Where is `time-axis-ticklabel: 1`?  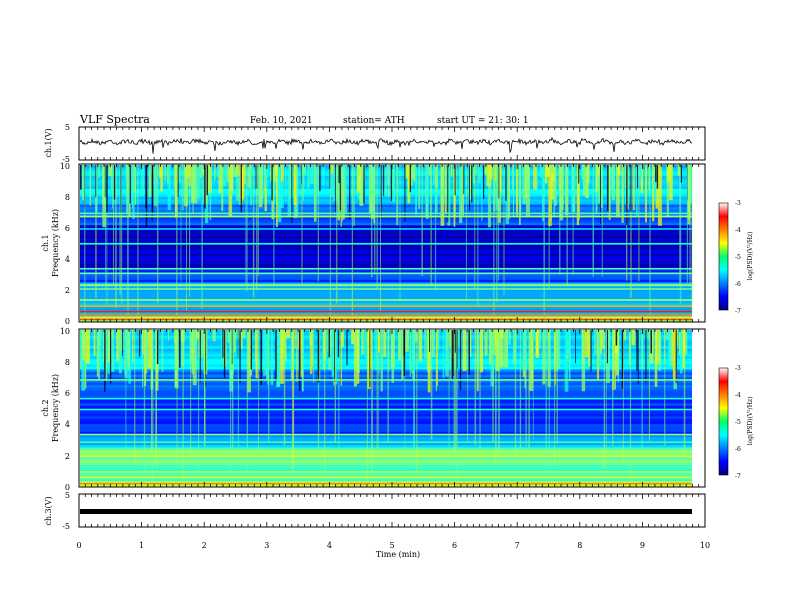 time-axis-ticklabel: 1 is located at coordinates (141, 545).